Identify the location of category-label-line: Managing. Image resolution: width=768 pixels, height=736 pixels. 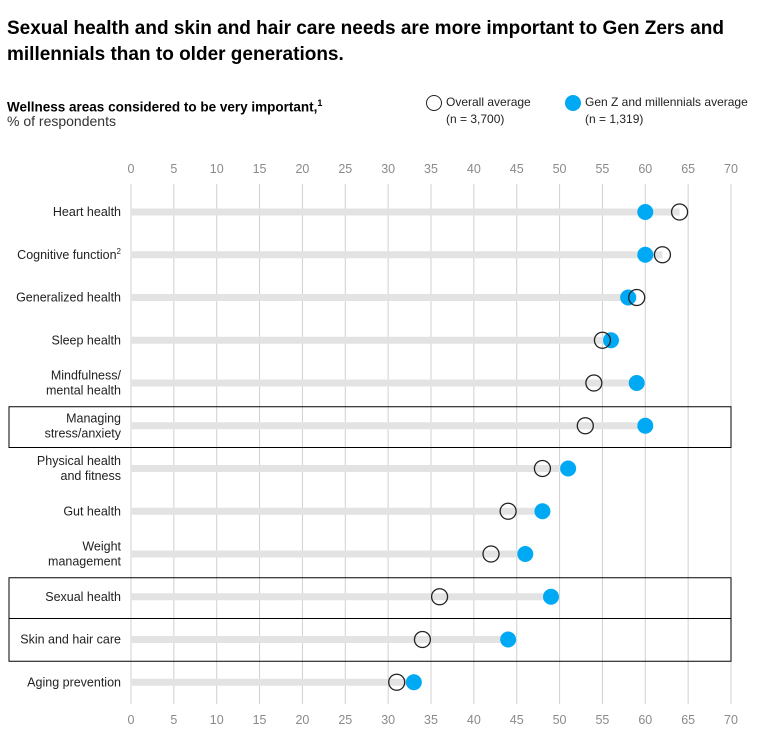
(93, 418).